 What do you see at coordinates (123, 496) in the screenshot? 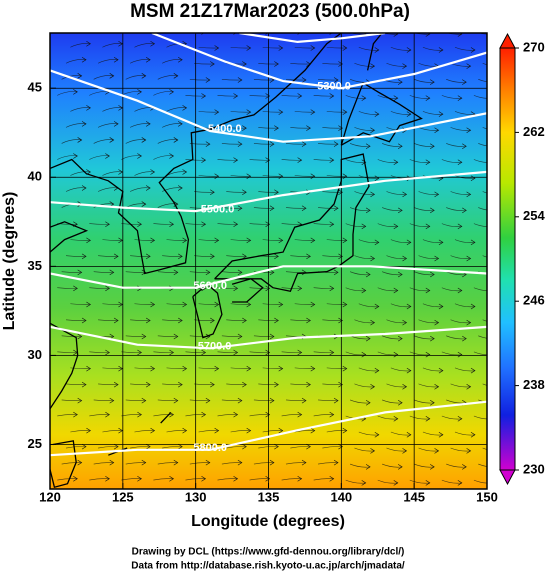
I see `x-tick-label: 125` at bounding box center [123, 496].